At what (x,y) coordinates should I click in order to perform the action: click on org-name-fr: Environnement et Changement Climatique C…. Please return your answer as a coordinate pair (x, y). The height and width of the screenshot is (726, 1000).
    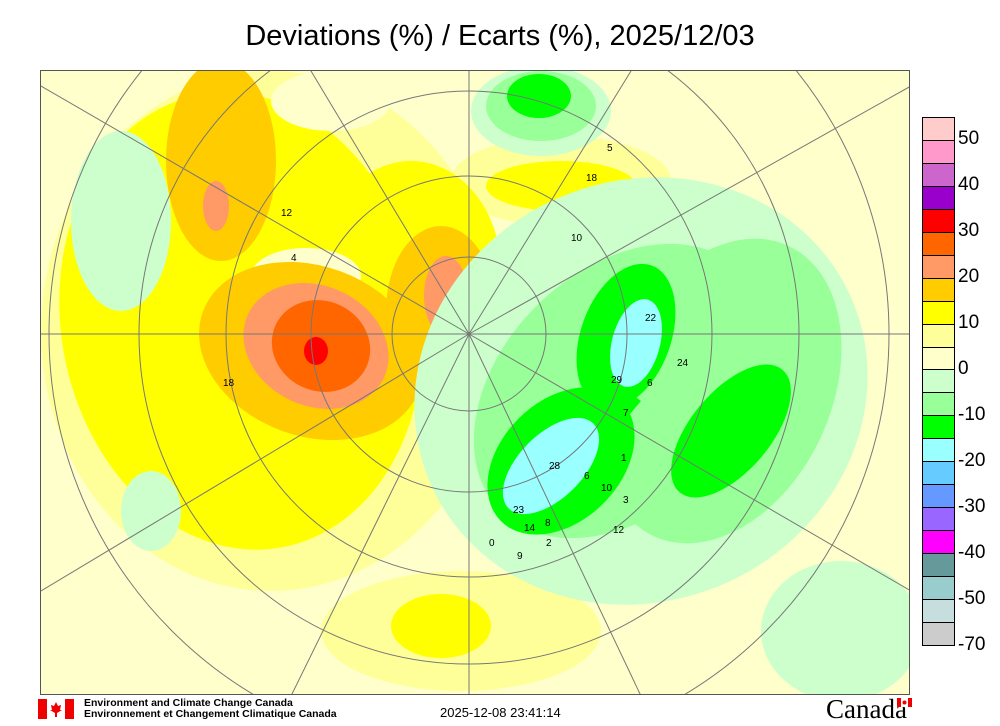
    Looking at the image, I should click on (210, 714).